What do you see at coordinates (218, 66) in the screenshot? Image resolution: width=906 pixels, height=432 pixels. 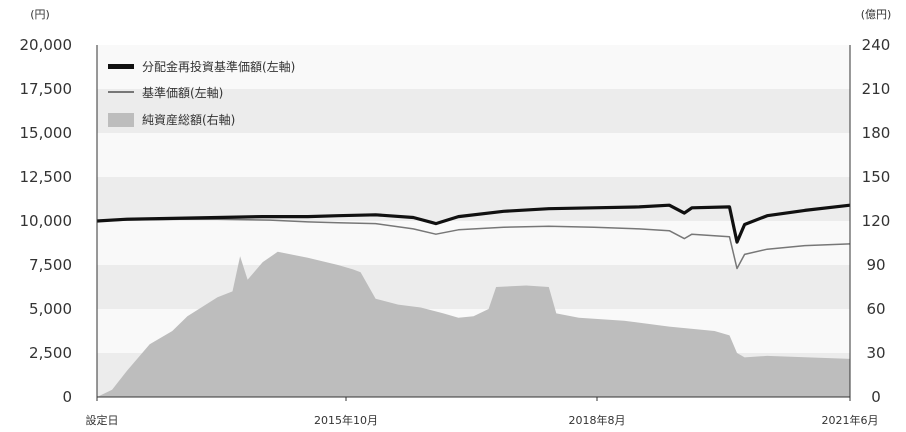 I see `legend-label-reinvested-nav: 分配金再投資基準価額(左軸)` at bounding box center [218, 66].